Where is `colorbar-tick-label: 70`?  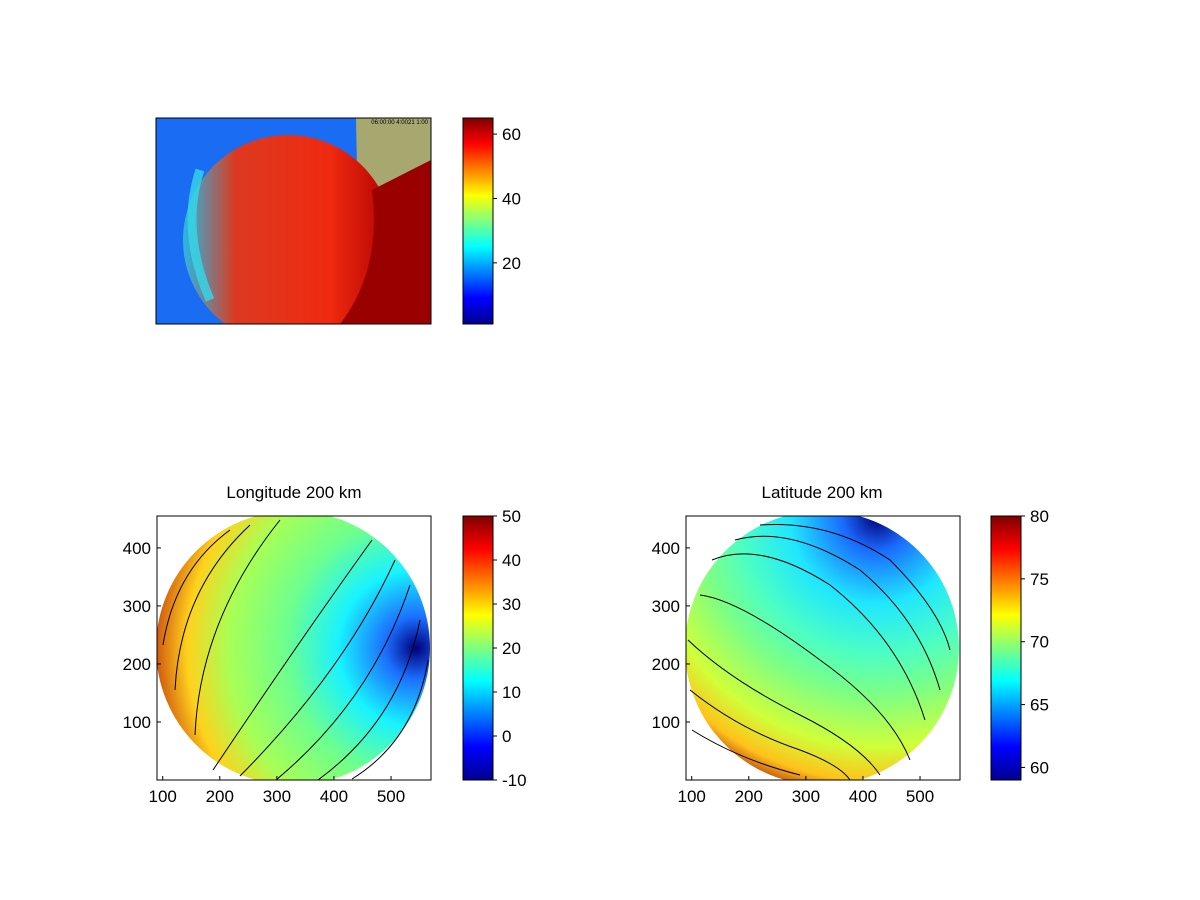 colorbar-tick-label: 70 is located at coordinates (1039, 642).